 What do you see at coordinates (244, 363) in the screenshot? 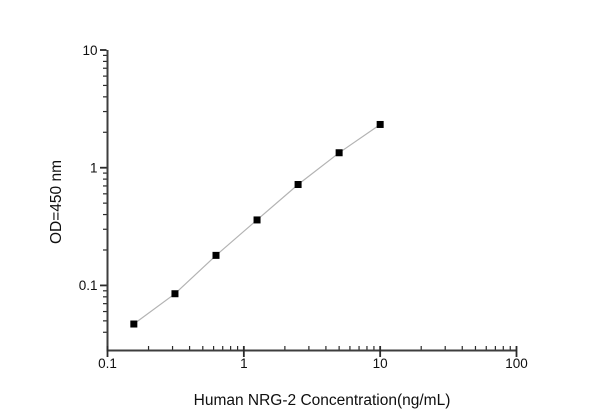
I see `x-tick-label: 1` at bounding box center [244, 363].